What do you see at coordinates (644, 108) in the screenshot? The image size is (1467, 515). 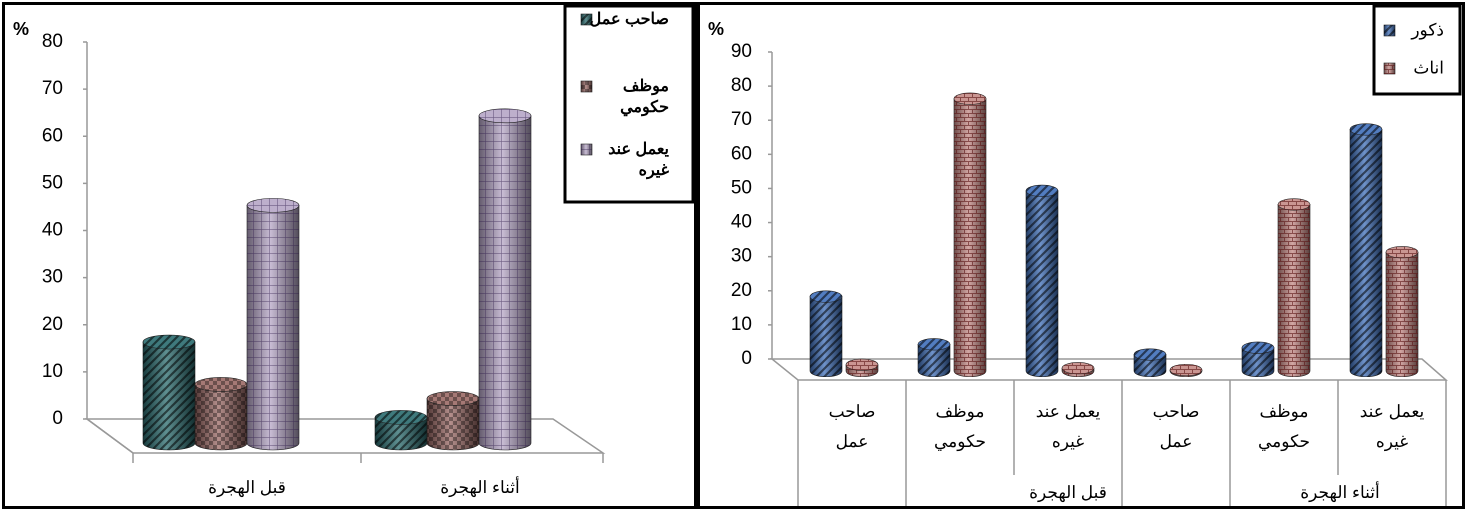 I see `legend-label: حكومي` at bounding box center [644, 108].